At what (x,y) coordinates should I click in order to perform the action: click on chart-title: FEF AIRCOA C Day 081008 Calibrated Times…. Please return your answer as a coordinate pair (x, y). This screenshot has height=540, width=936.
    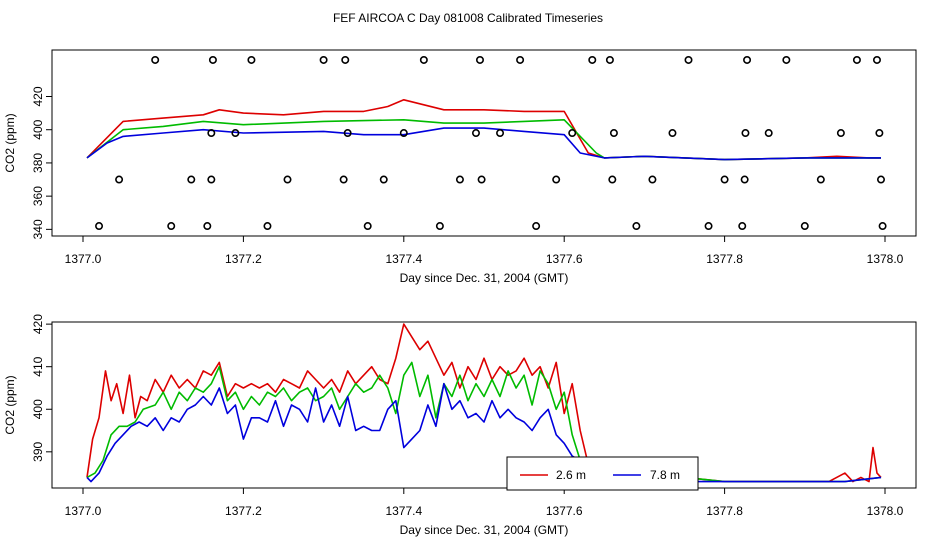
    Looking at the image, I should click on (468, 18).